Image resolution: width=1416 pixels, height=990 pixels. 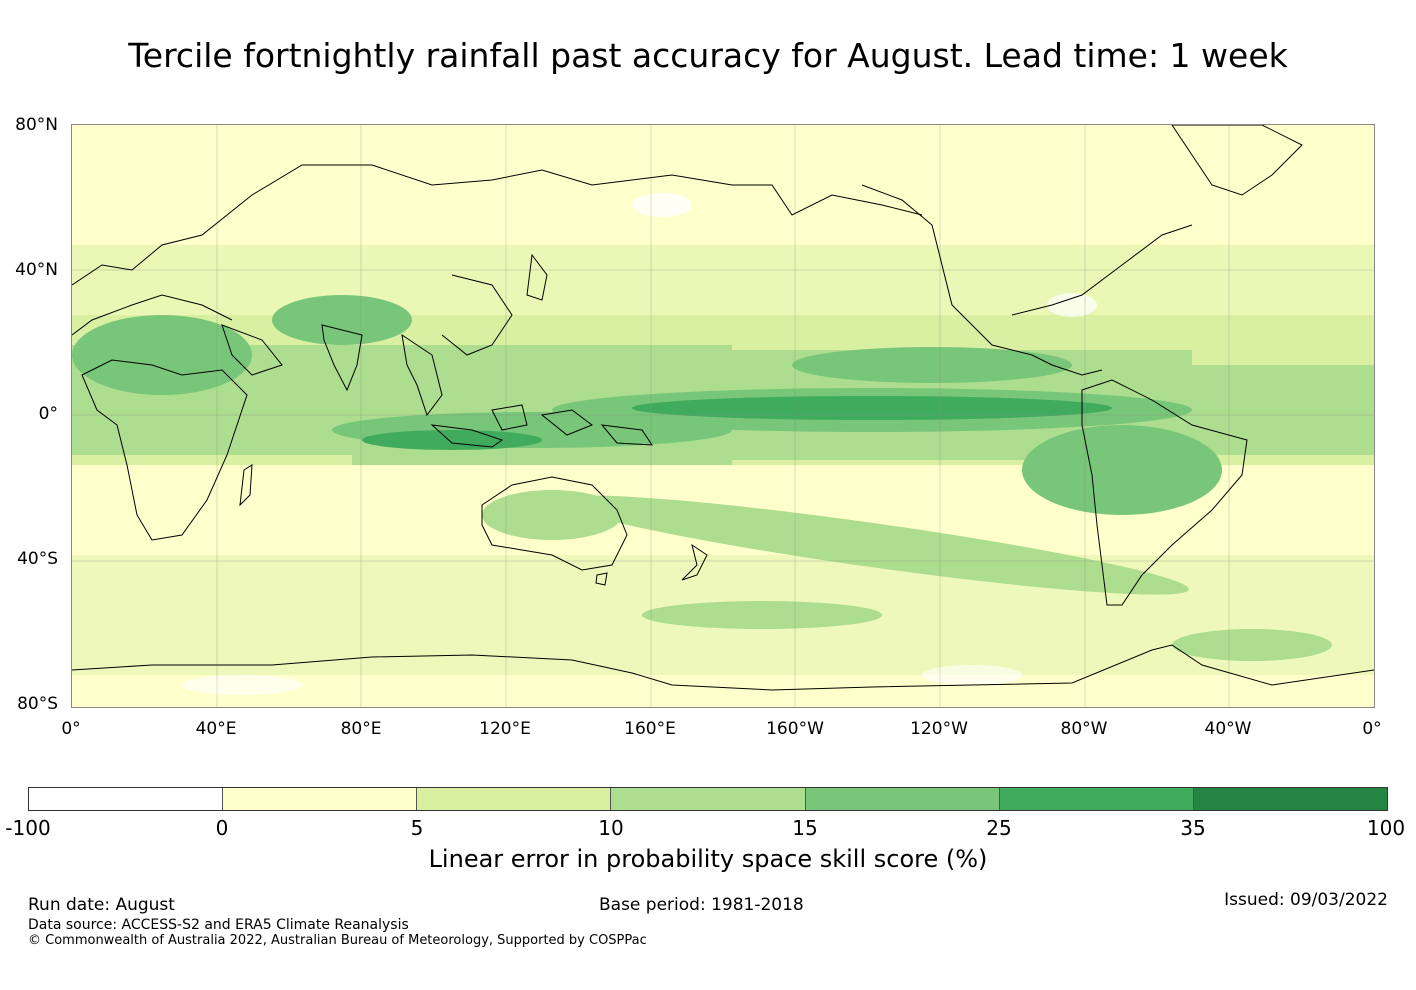 I want to click on colorbar-tick: 15, so click(x=805, y=828).